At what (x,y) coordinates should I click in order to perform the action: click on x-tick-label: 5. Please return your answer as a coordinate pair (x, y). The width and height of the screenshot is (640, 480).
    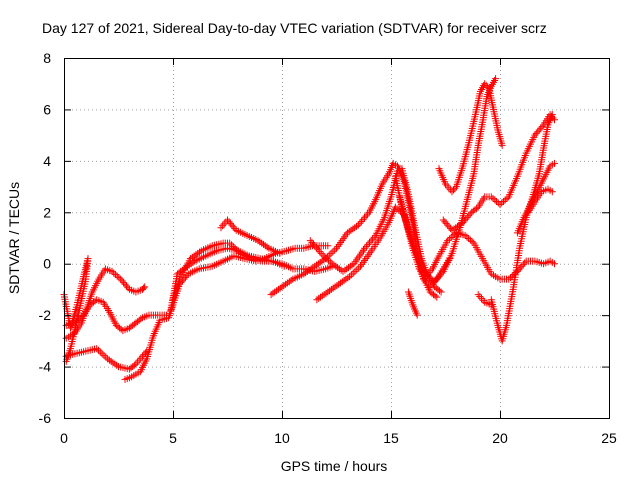
    Looking at the image, I should click on (173, 438).